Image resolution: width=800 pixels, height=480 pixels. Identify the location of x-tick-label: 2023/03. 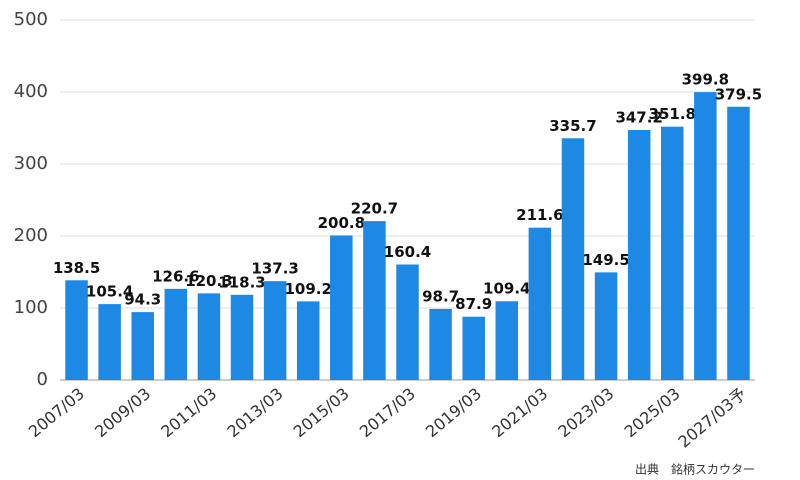
(585, 412).